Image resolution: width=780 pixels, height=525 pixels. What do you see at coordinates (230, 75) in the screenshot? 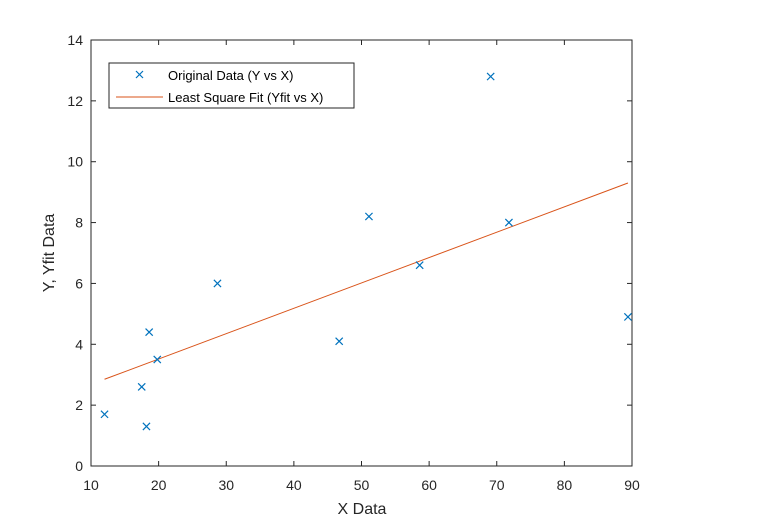
I see `legend-label-original: Original Data (Y vs X)` at bounding box center [230, 75].